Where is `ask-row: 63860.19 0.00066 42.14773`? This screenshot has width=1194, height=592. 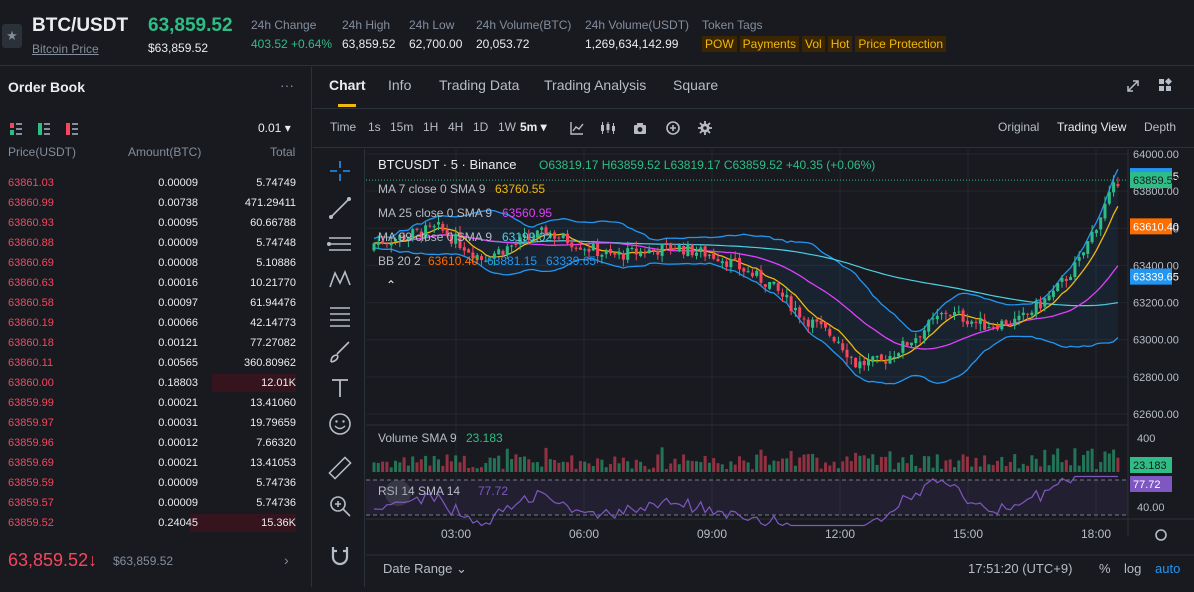 ask-row: 63860.19 0.00066 42.14773 is located at coordinates (156, 323).